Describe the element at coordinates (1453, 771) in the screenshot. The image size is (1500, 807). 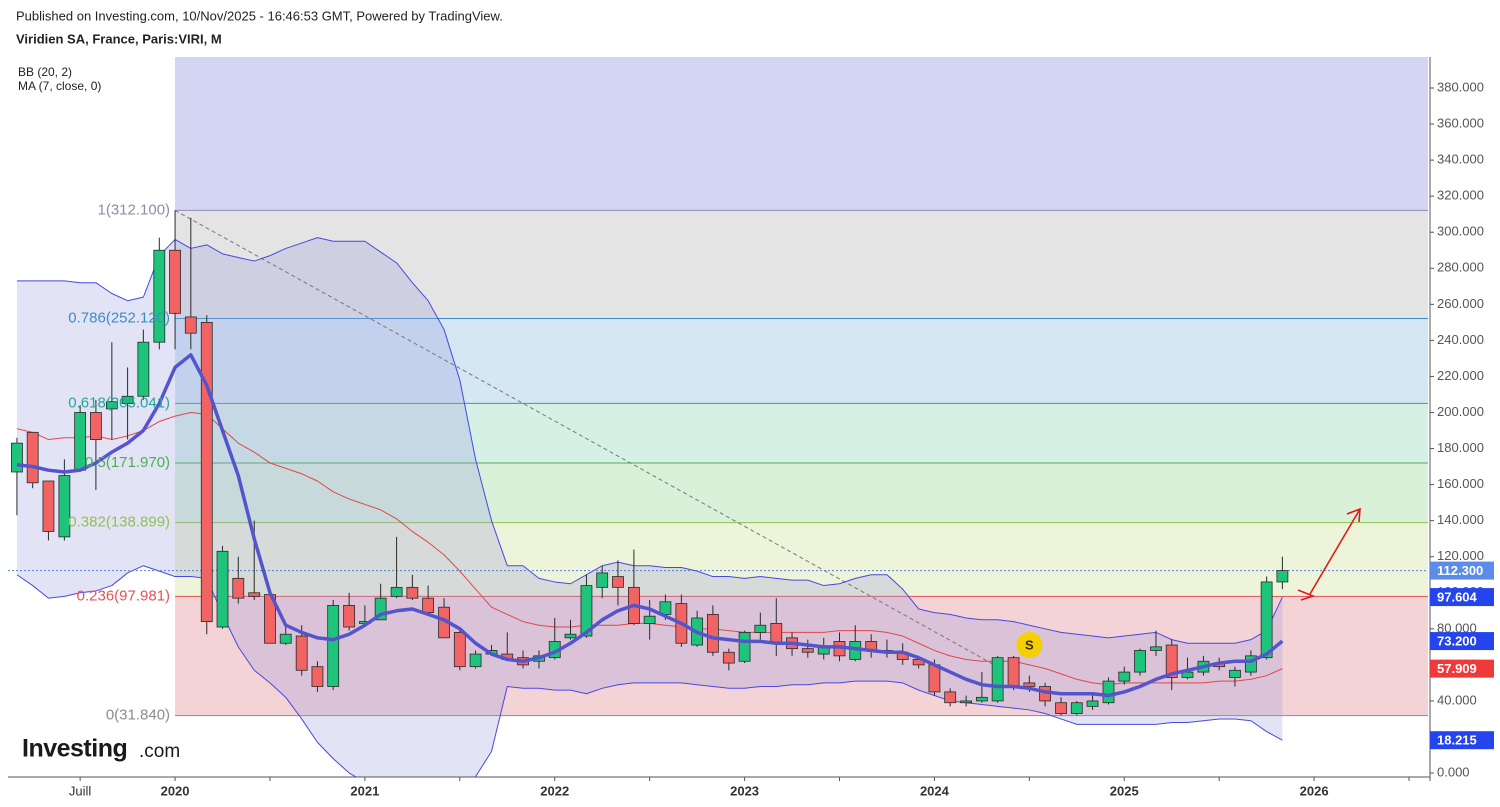
I see `y-tick-label: 0.000` at that location.